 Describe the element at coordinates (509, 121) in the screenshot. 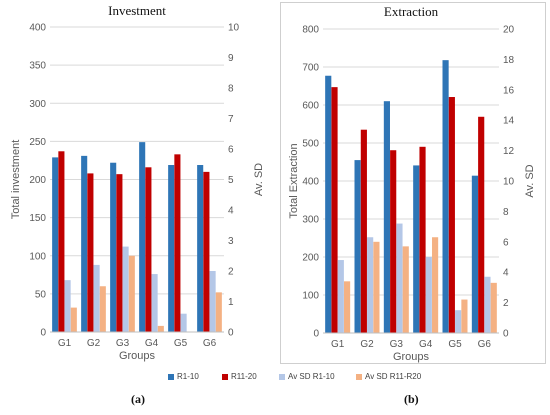

I see `y2-tick-label: 14` at that location.